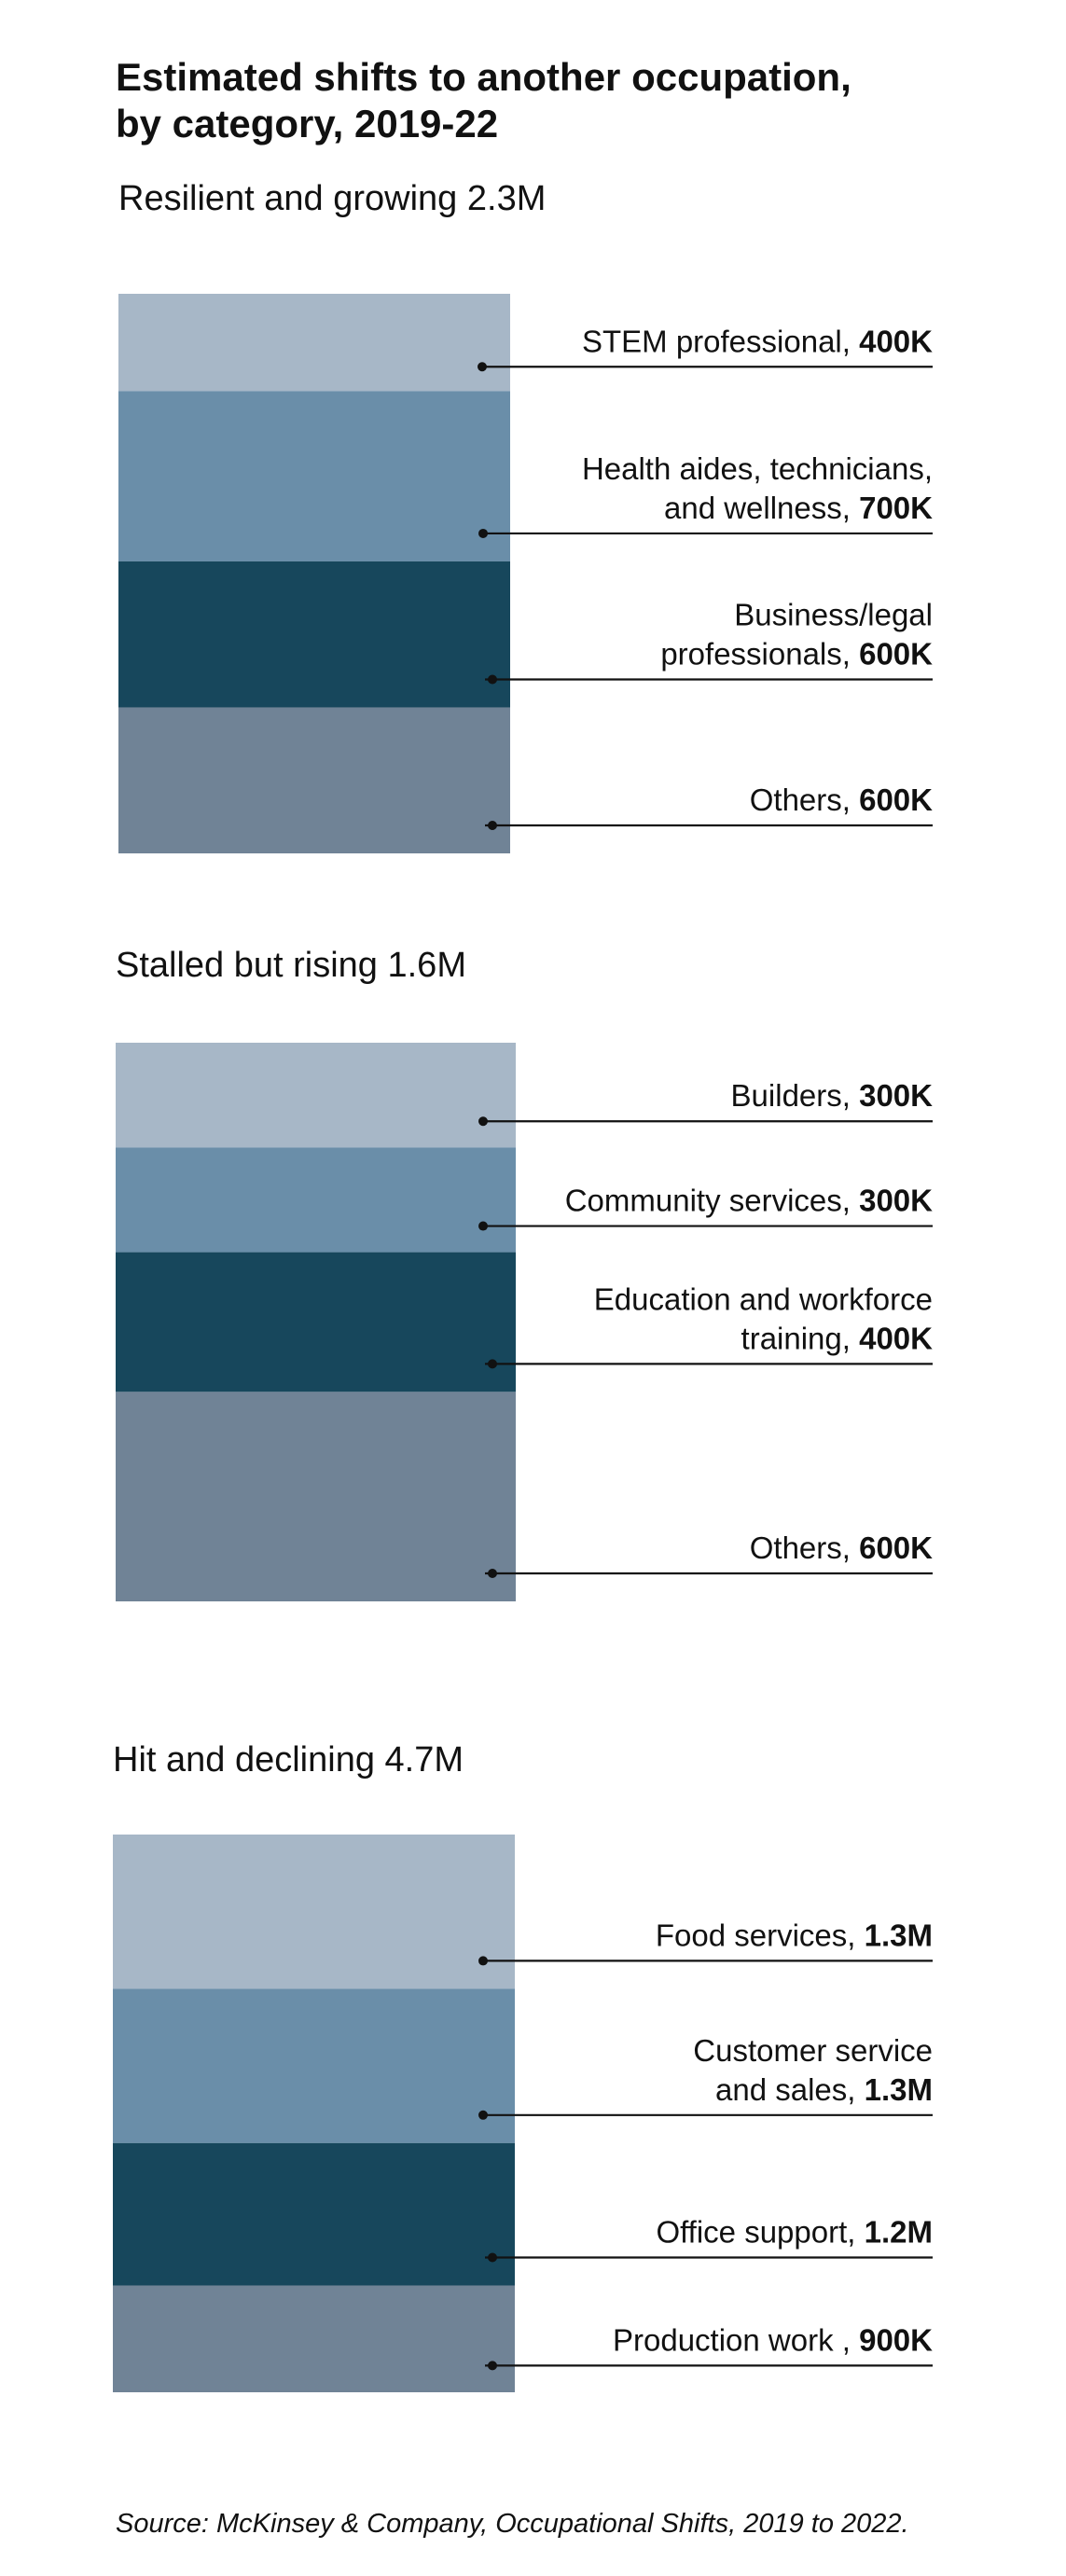 The image size is (1066, 2576). I want to click on segment-label: Education and workforce, so click(763, 1298).